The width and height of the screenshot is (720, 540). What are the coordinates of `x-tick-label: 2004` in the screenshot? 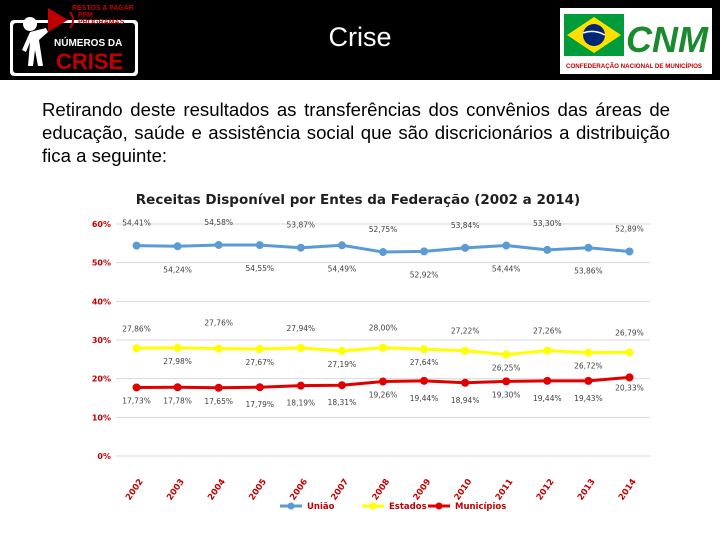 It's located at (217, 489).